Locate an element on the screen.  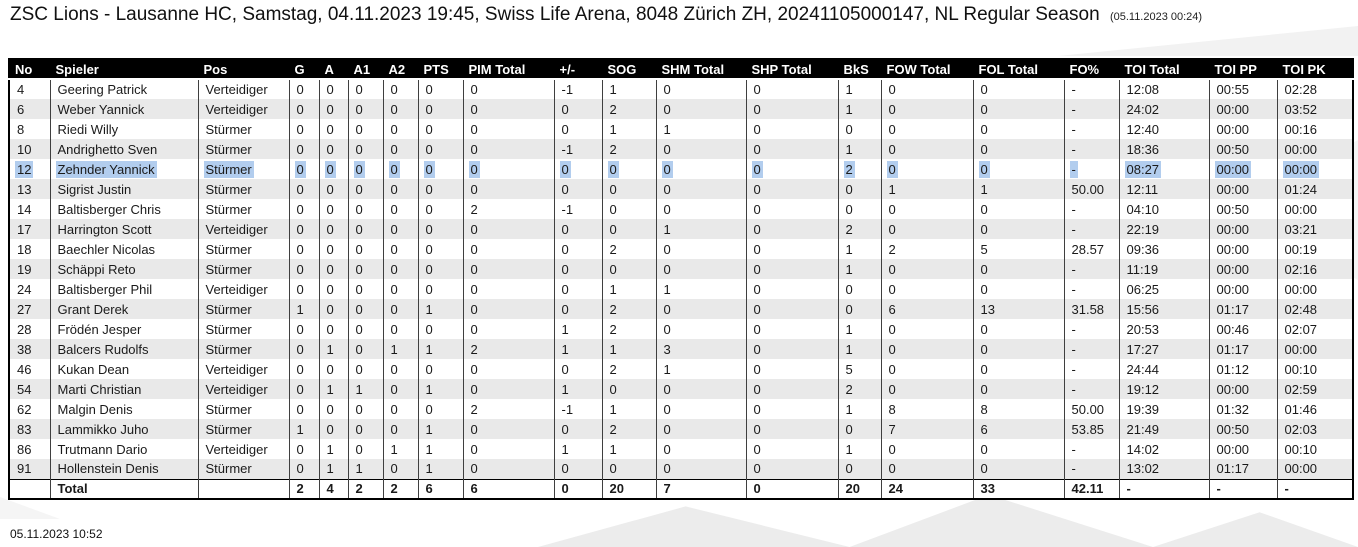
stat-cell: 22:19 is located at coordinates (1164, 229).